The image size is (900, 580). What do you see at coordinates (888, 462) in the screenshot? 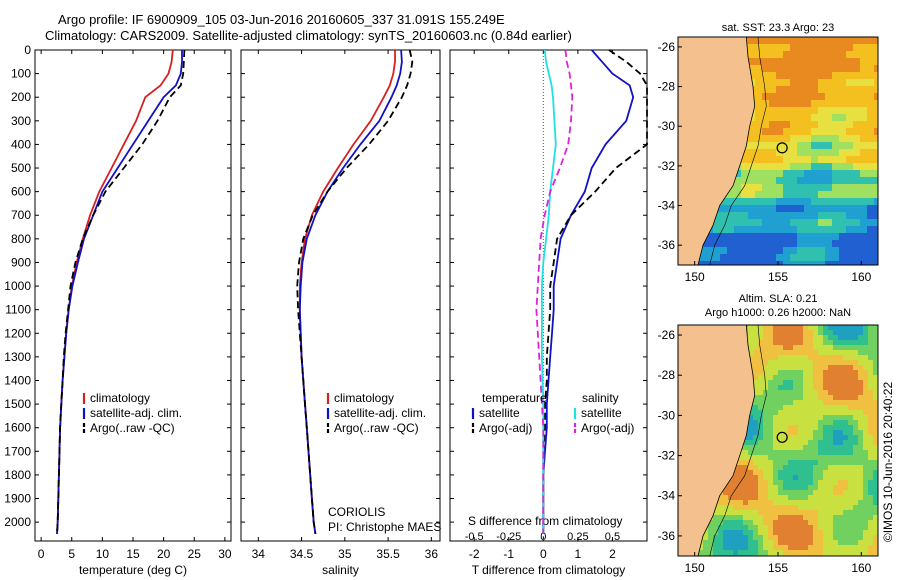
I see `credit-label: ©IMOS 10-Jun-2016 20:40:22` at bounding box center [888, 462].